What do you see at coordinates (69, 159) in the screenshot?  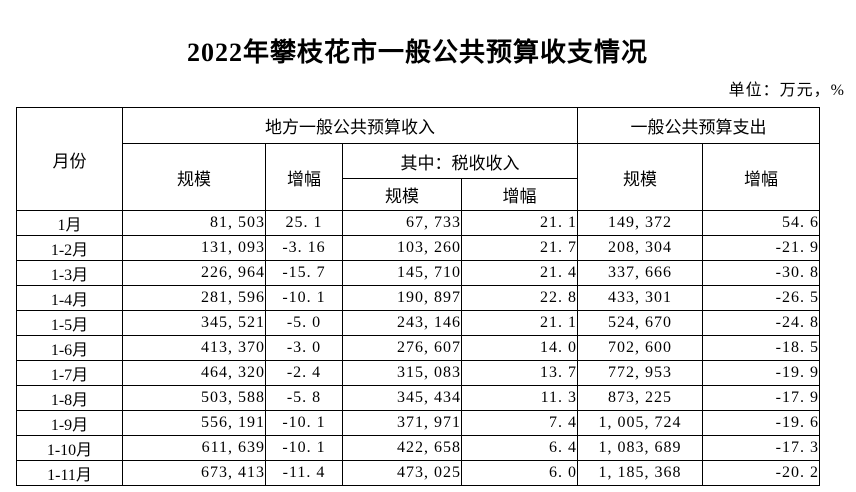 I see `col-header-month: 月份` at bounding box center [69, 159].